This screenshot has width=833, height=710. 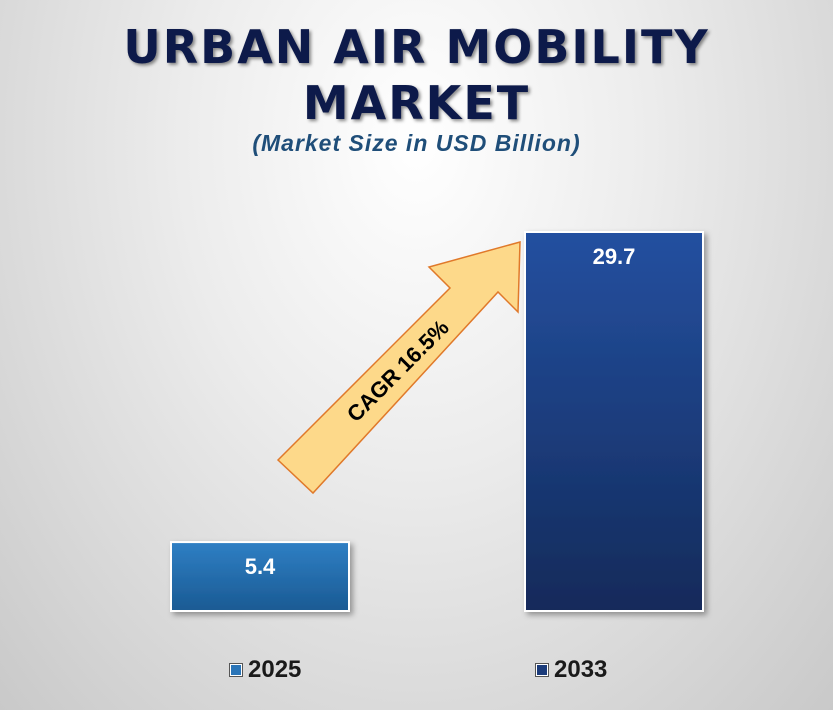 What do you see at coordinates (416, 47) in the screenshot?
I see `chart-title-line1: URBAN AIR MOBILITY` at bounding box center [416, 47].